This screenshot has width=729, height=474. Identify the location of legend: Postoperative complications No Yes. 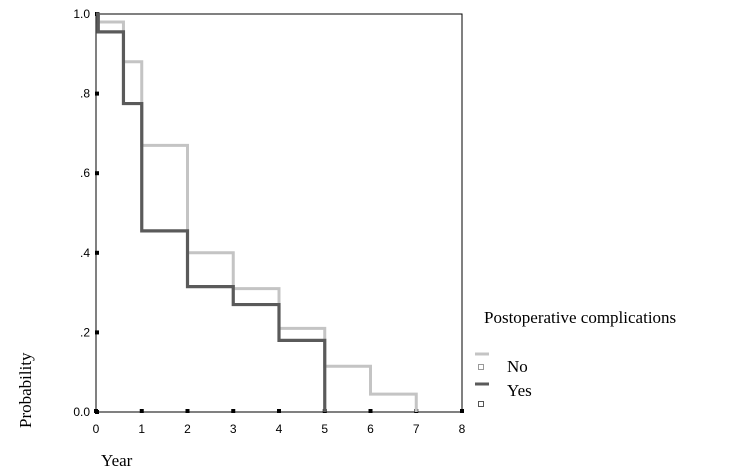
(575, 357).